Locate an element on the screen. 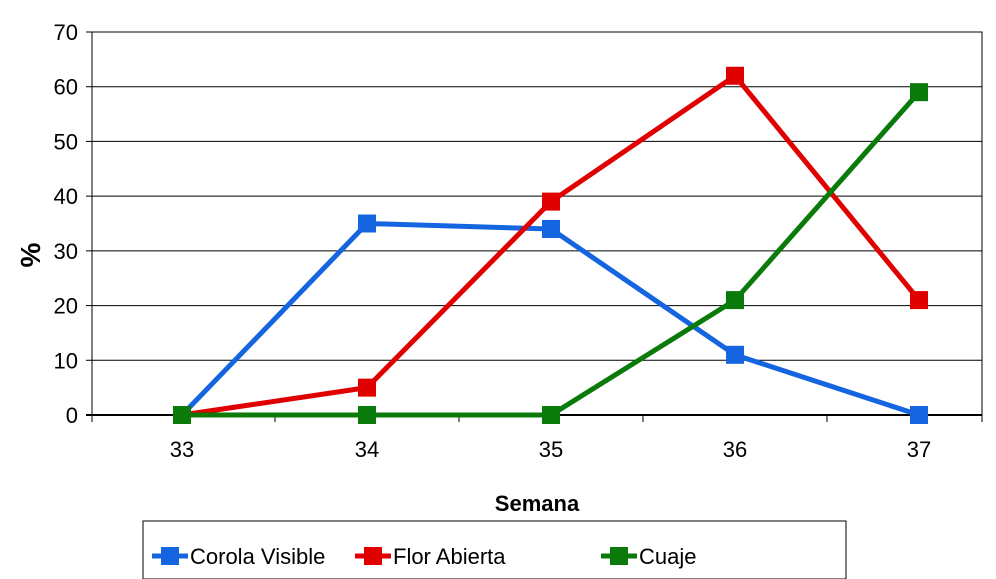  y-tick-label: 0 is located at coordinates (72, 415).